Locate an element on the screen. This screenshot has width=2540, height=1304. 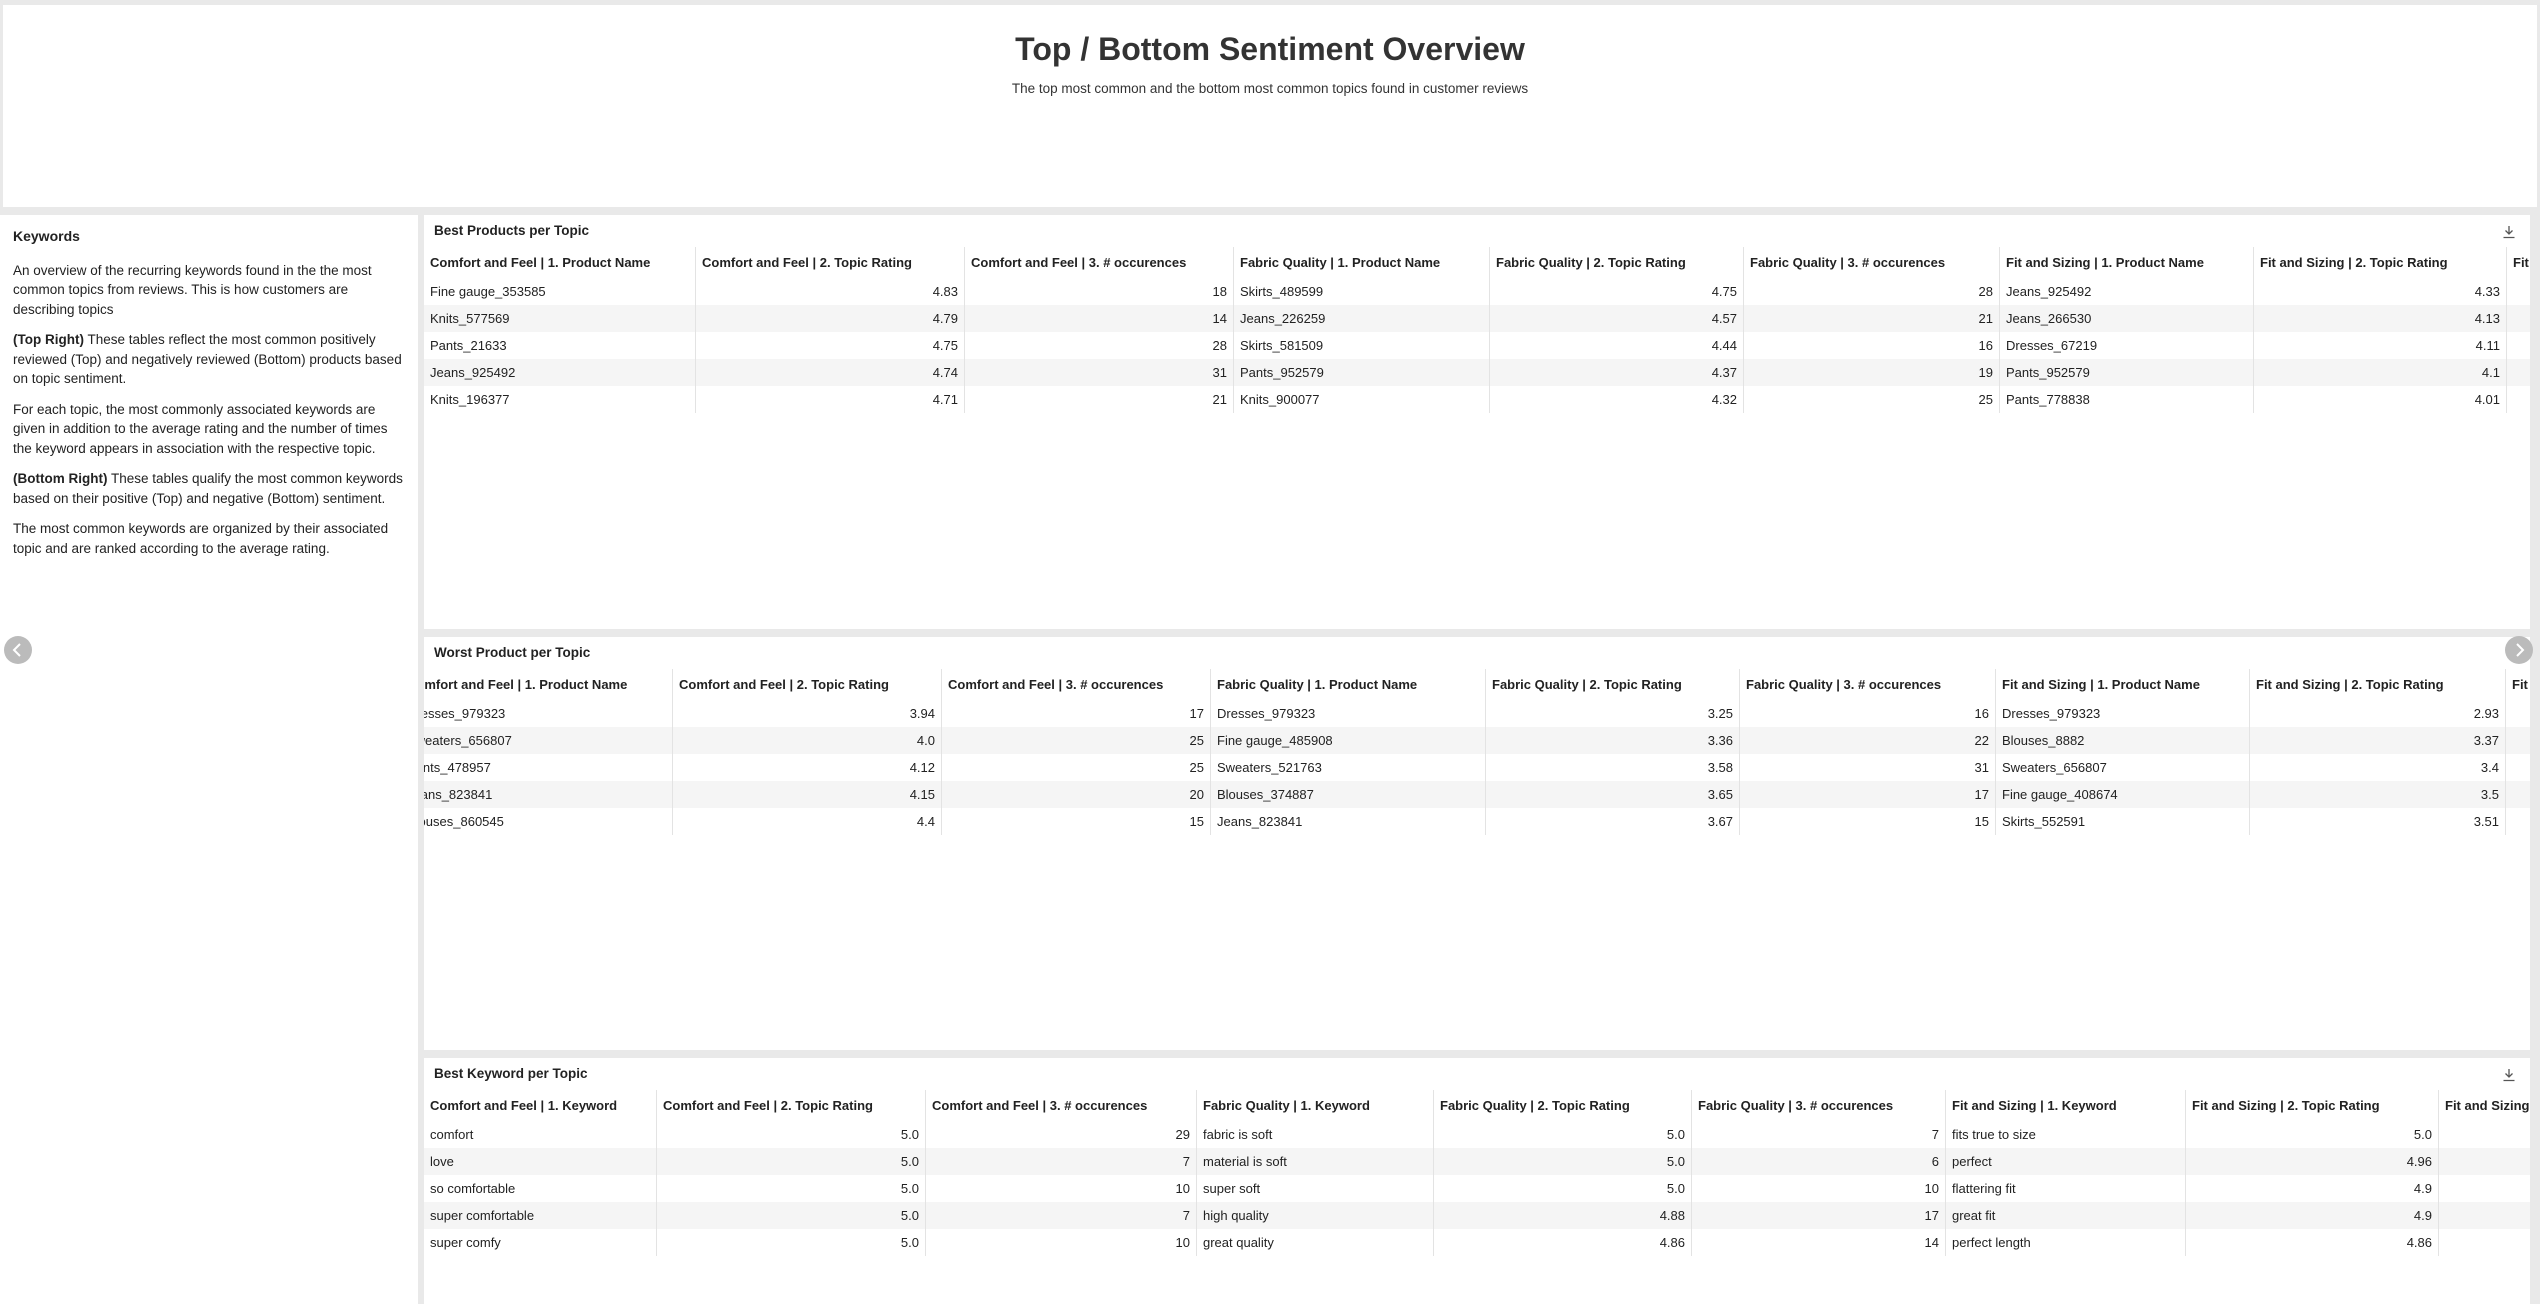
table-cell: Pants_478957 is located at coordinates (548, 767).